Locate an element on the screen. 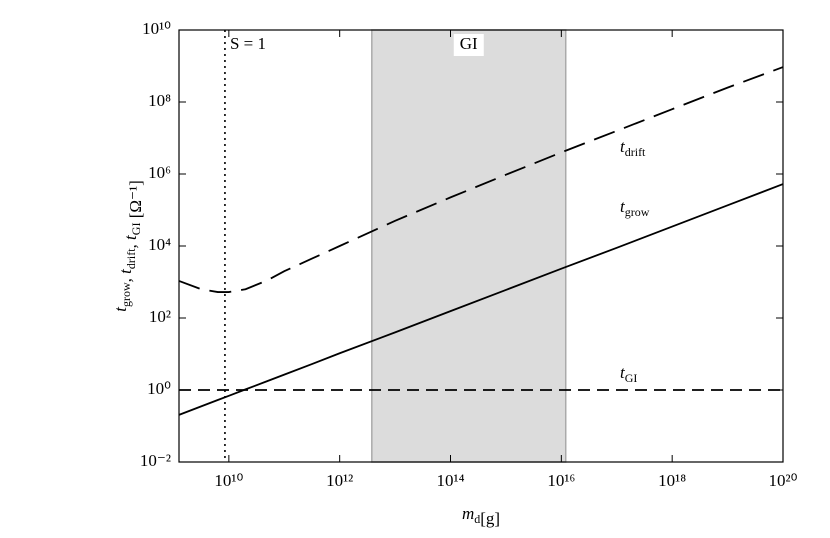 The width and height of the screenshot is (830, 538). series-label: tgrow is located at coordinates (635, 208).